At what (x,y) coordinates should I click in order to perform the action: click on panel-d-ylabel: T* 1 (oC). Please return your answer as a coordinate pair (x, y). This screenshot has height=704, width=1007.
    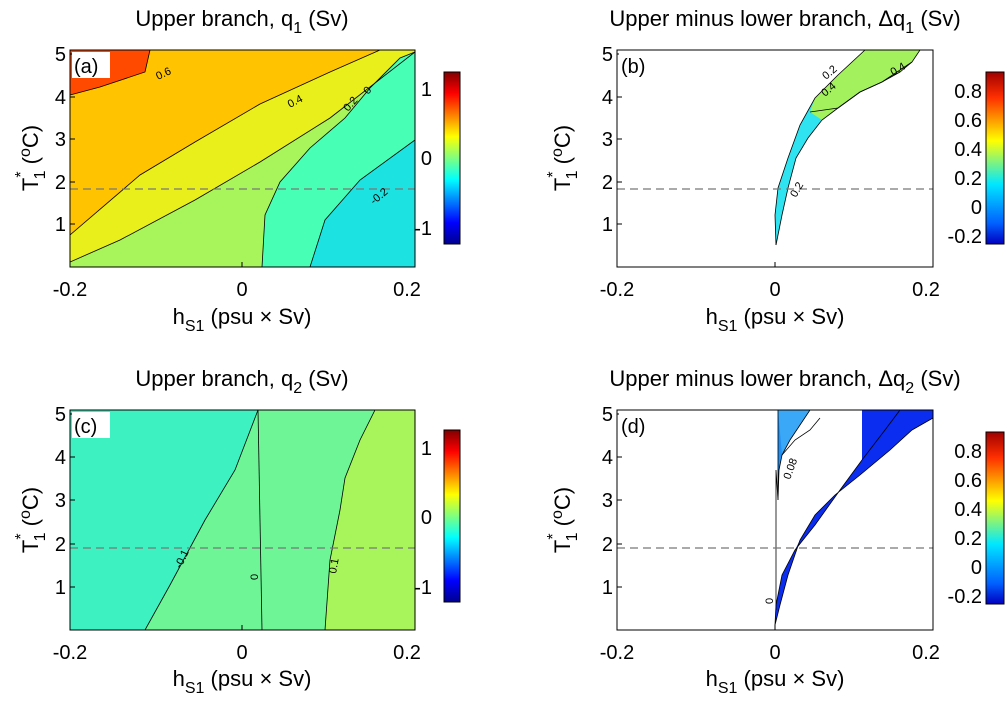
    Looking at the image, I should click on (563, 520).